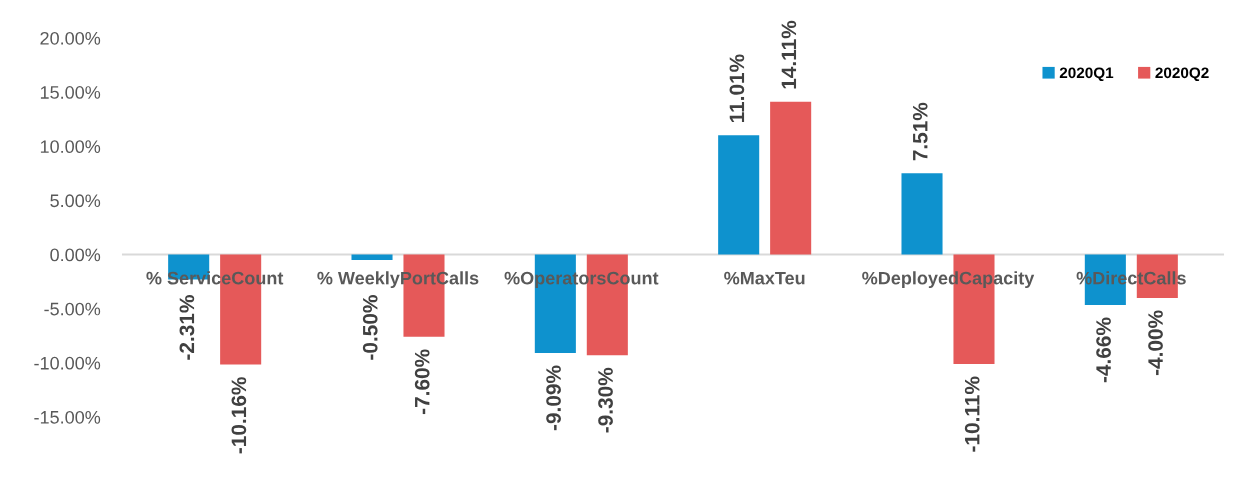  Describe the element at coordinates (75, 201) in the screenshot. I see `y-tick-label: 5.00%` at that location.